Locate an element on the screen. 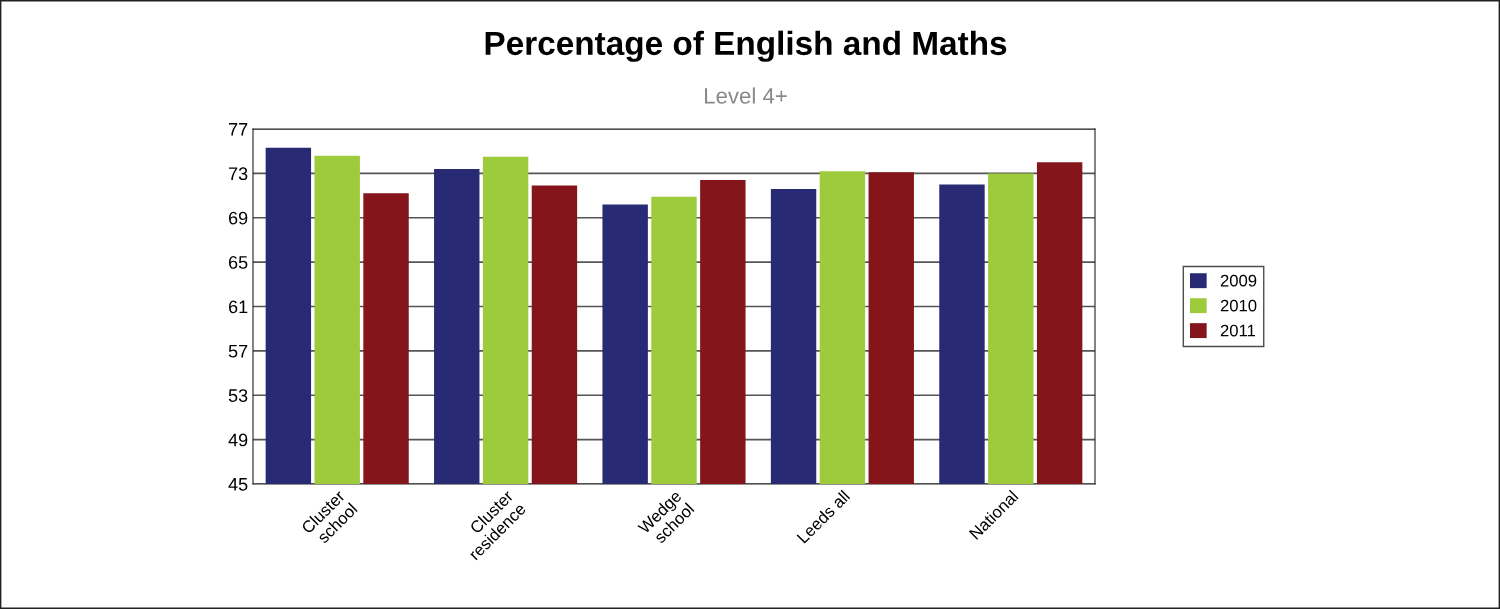 The height and width of the screenshot is (609, 1500). y-tick-label: 77 is located at coordinates (238, 129).